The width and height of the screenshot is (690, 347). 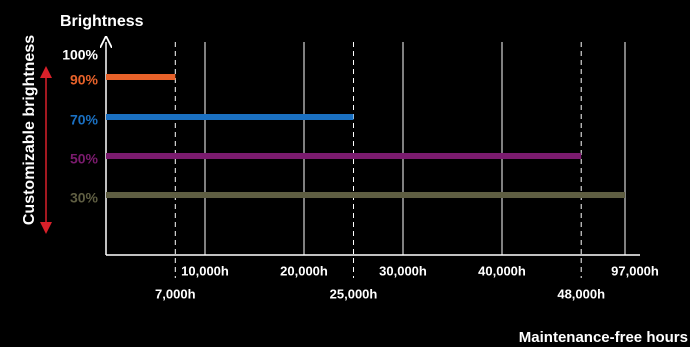 I want to click on y-tick-label: 90%, so click(x=84, y=80).